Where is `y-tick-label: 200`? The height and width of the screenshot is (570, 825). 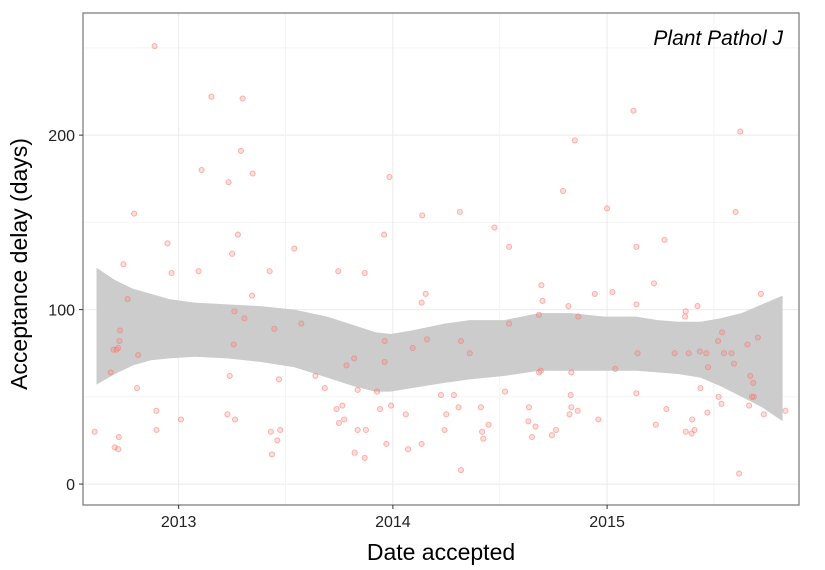 y-tick-label: 200 is located at coordinates (61, 136).